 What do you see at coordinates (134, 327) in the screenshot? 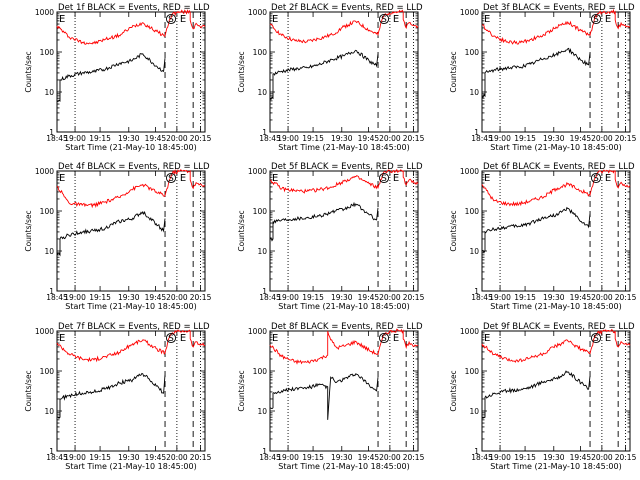
I see `chart-title: Det 7f BLACK = Events, RED = LLD` at bounding box center [134, 327].